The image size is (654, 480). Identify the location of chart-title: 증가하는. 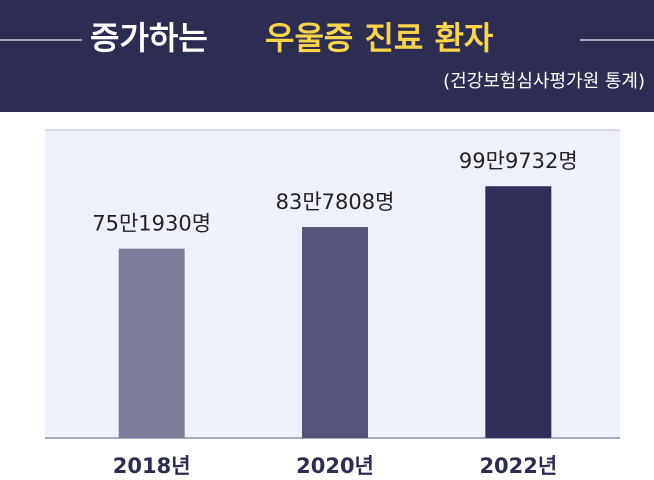
(149, 38).